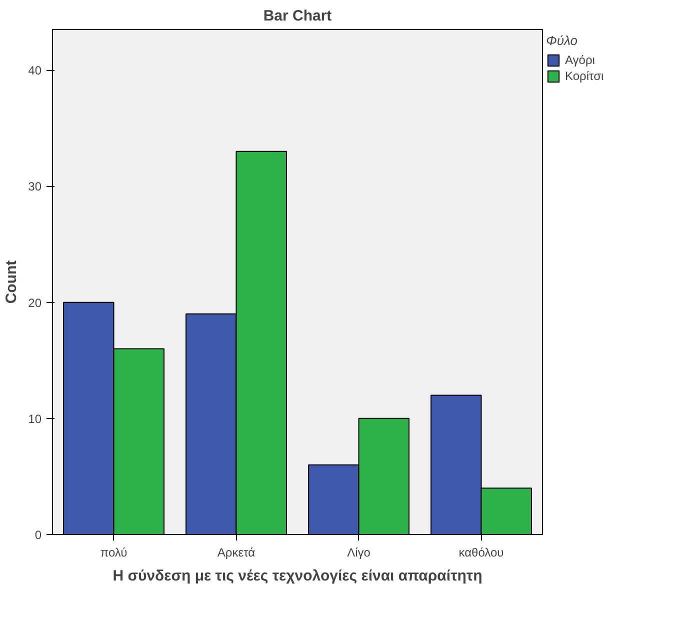  What do you see at coordinates (35, 303) in the screenshot?
I see `y-tick-label: 20` at bounding box center [35, 303].